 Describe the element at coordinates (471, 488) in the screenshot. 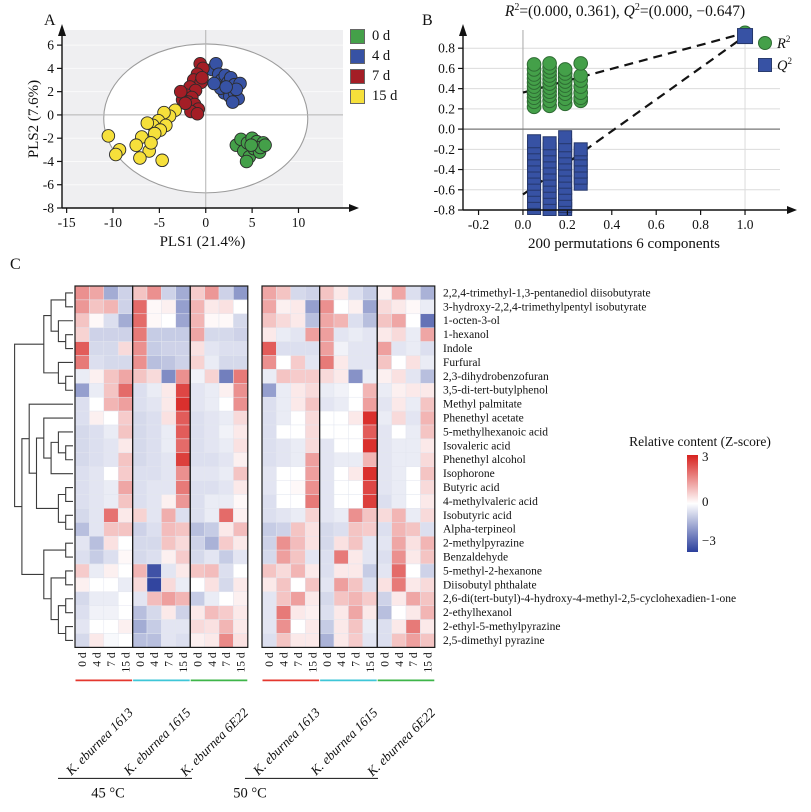

I see `compound-row-label: Butyric acid` at that location.